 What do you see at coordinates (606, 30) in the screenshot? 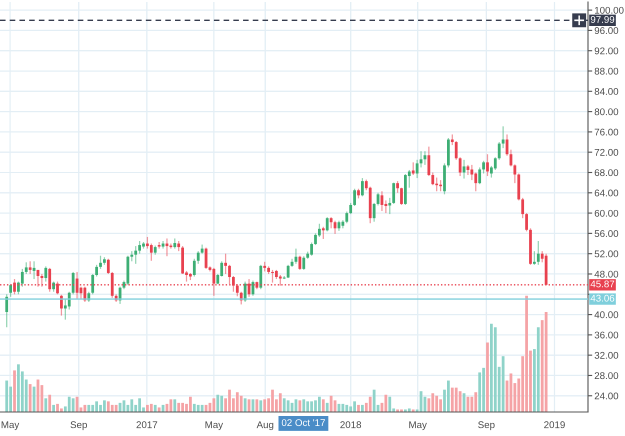
I see `y-tick-label: 96.00` at bounding box center [606, 30].